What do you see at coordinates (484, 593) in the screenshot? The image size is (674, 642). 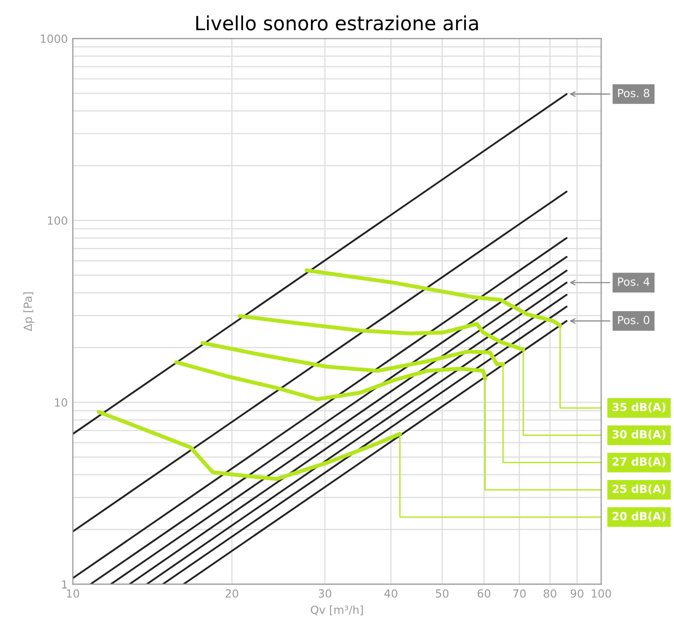 I see `x-tick-label: 60` at bounding box center [484, 593].